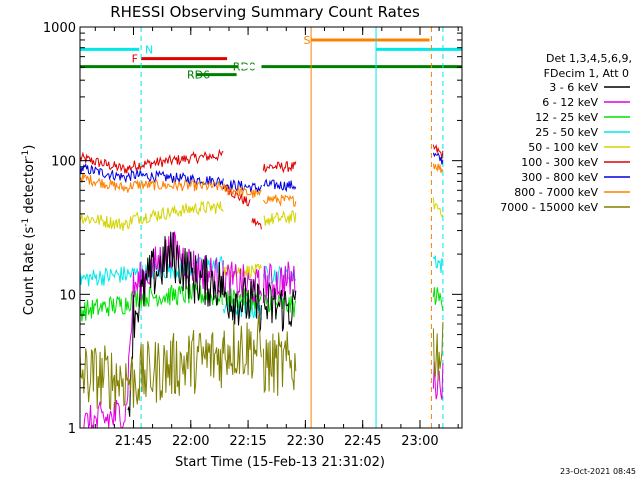 This screenshot has width=640, height=480. Describe the element at coordinates (72, 429) in the screenshot. I see `y-tick-label: 1` at that location.